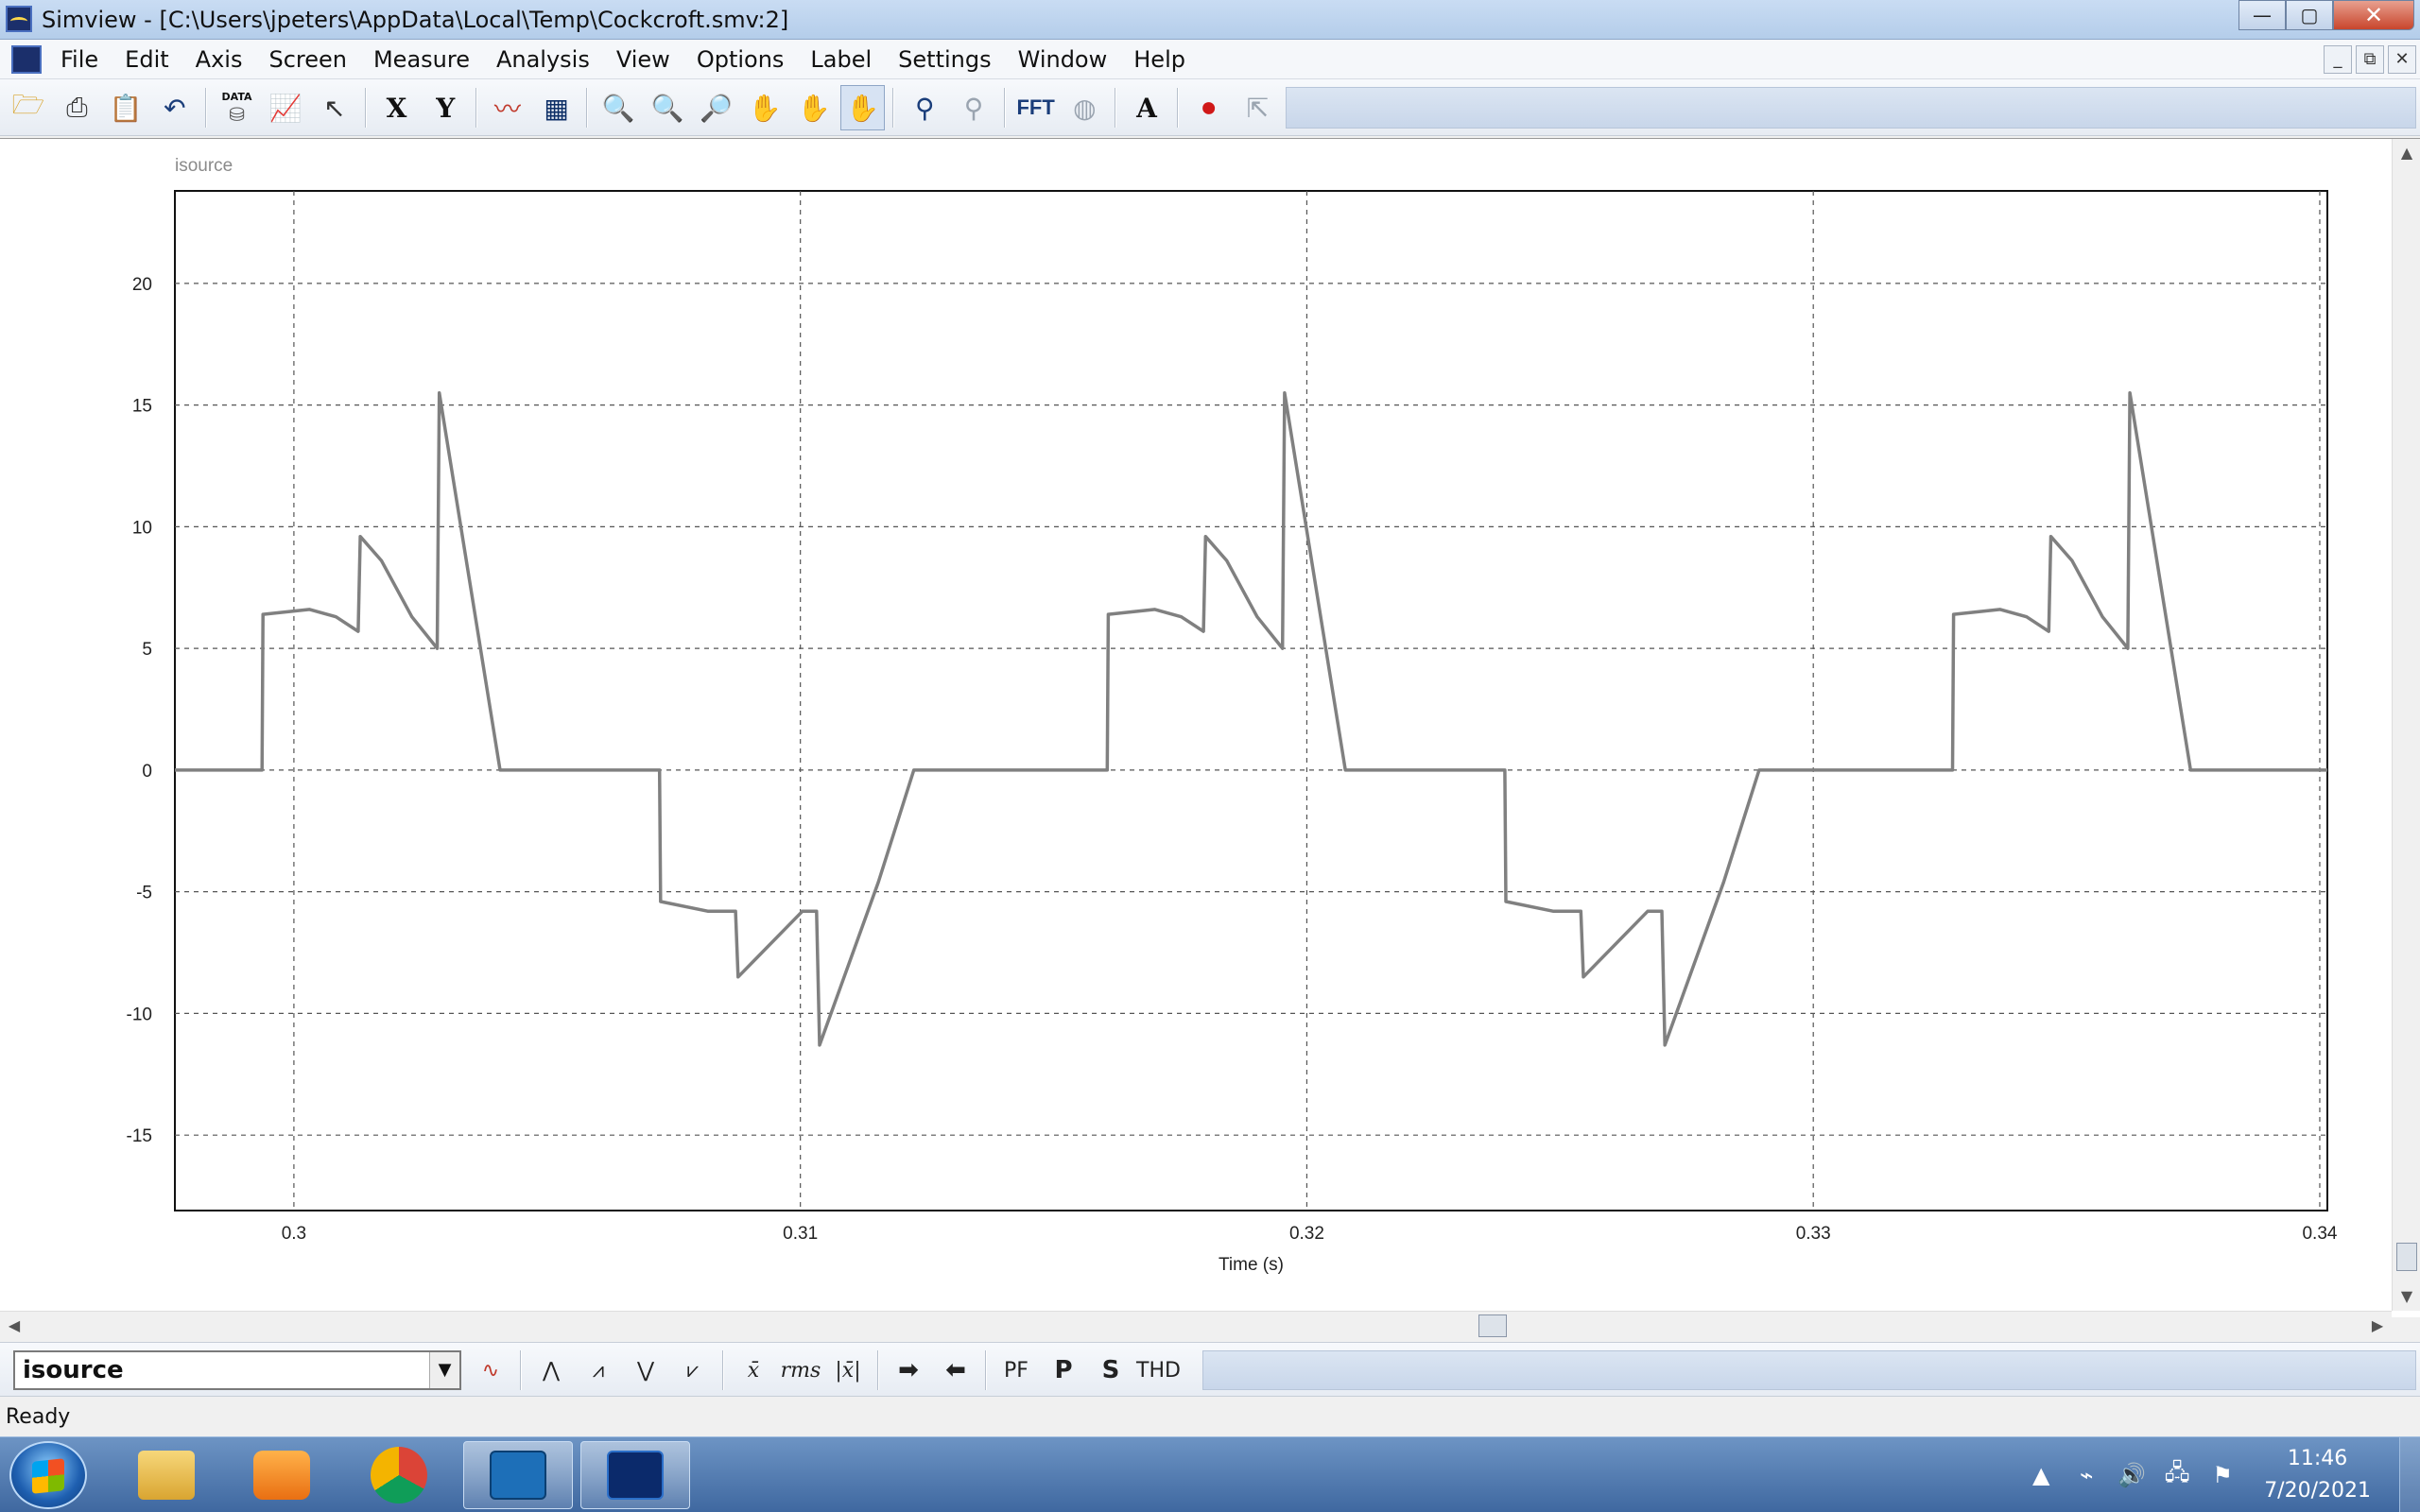  I want to click on waveform-icon: 〰, so click(507, 109).